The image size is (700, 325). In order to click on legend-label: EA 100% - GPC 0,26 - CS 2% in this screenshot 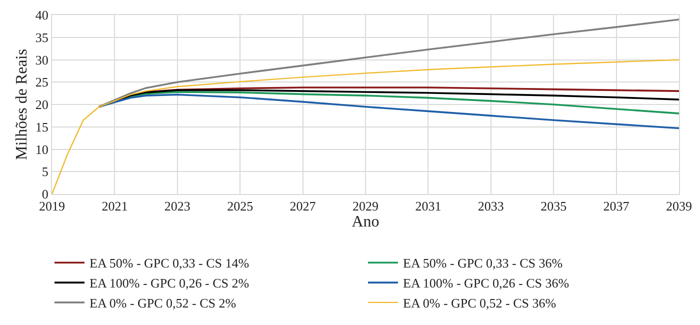, I will do `click(170, 283)`.